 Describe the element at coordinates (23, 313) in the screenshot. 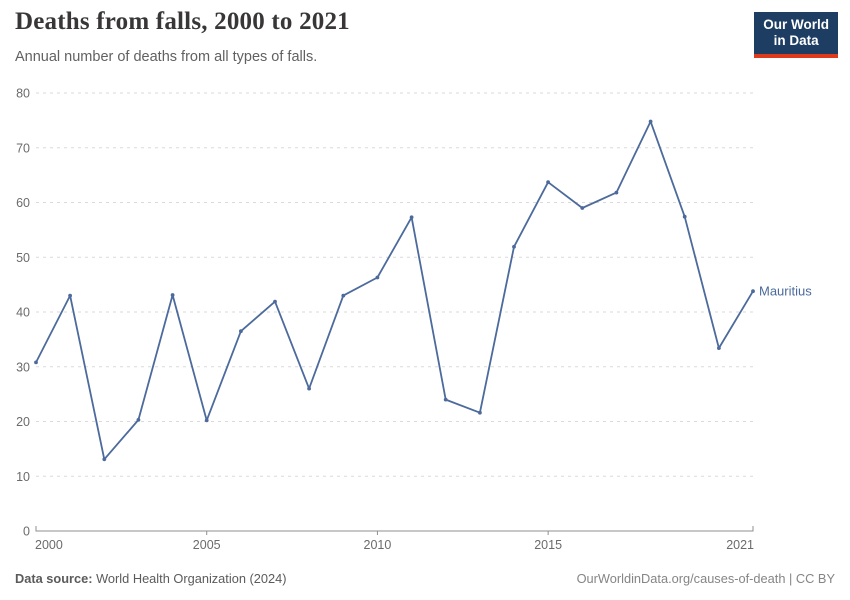

I see `y-tick-label: 40` at that location.